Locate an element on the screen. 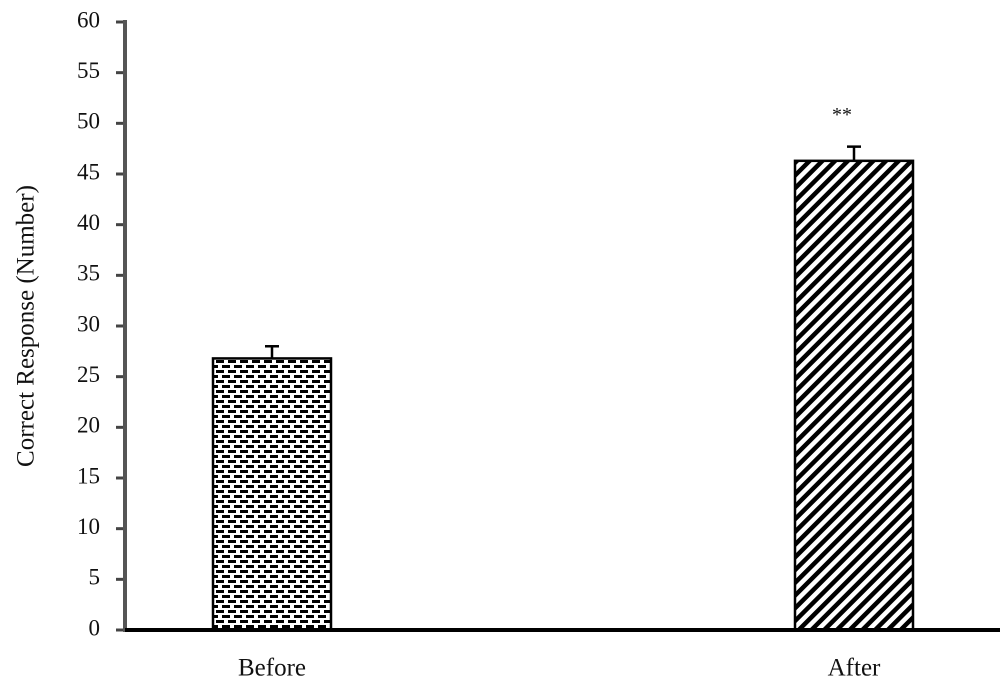  y-tick-label: 40 is located at coordinates (88, 222).